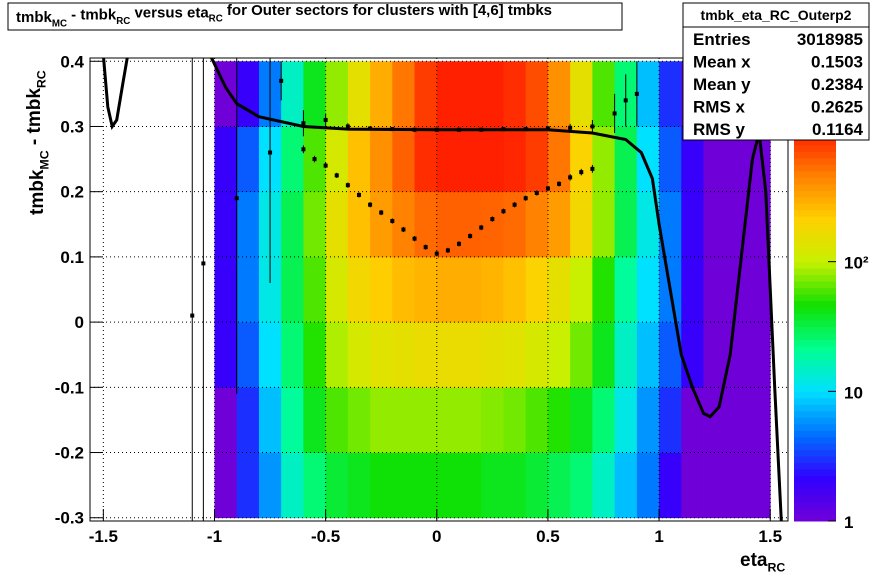  What do you see at coordinates (776, 71) in the screenshot?
I see `stats-frame` at bounding box center [776, 71].